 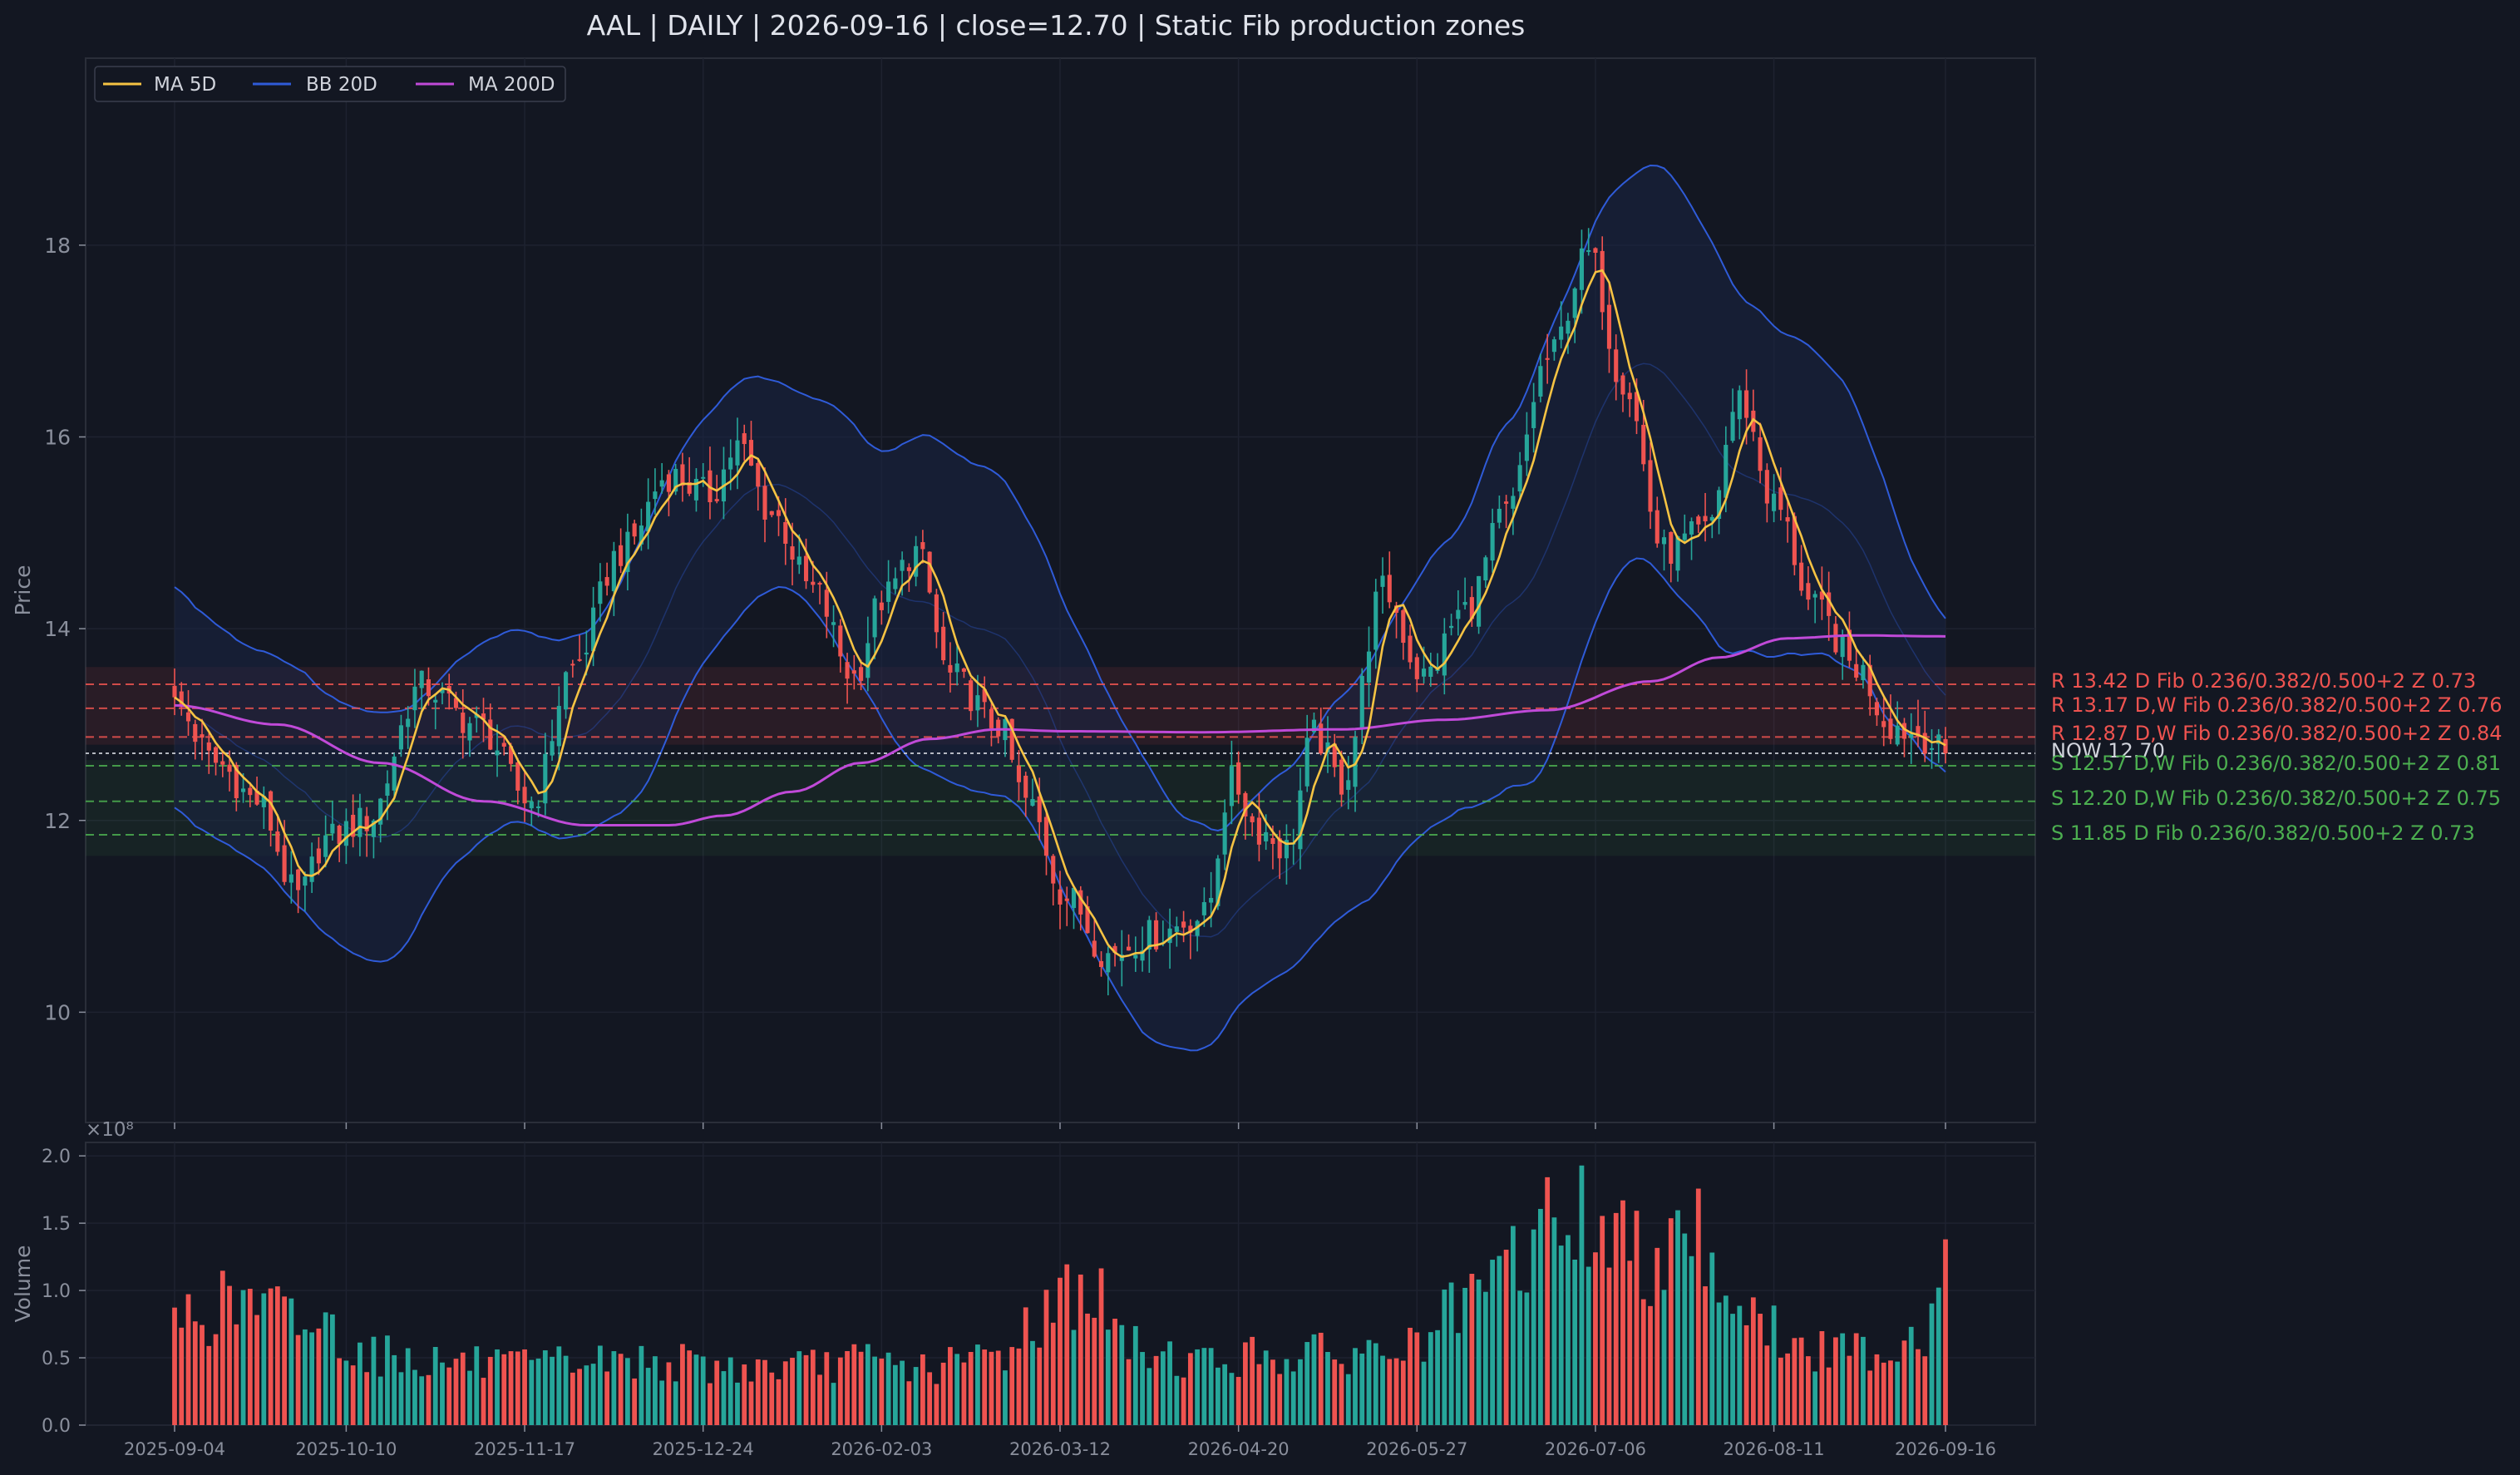 I want to click on zone-lines, so click(x=1060, y=759).